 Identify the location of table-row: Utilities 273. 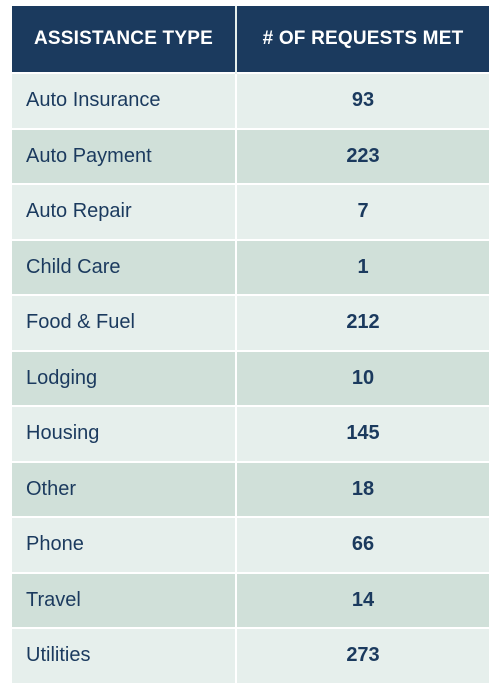
(250, 655).